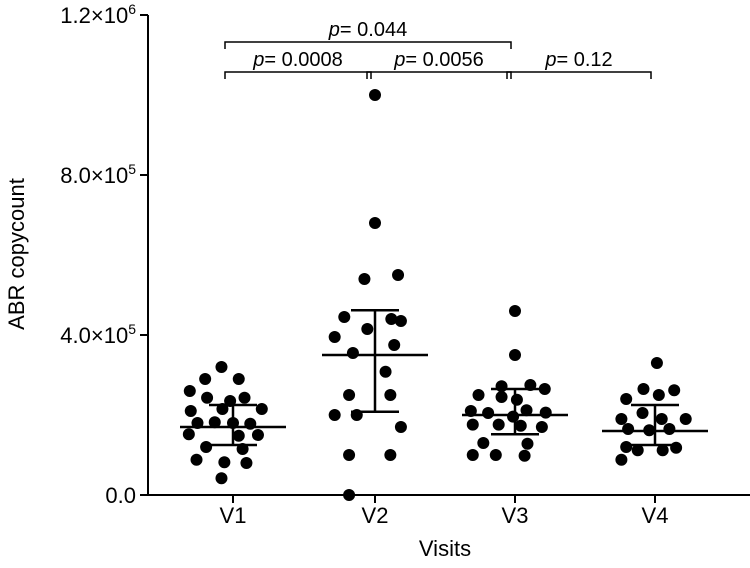 This screenshot has width=750, height=568. I want to click on x-tick-label: V2, so click(375, 515).